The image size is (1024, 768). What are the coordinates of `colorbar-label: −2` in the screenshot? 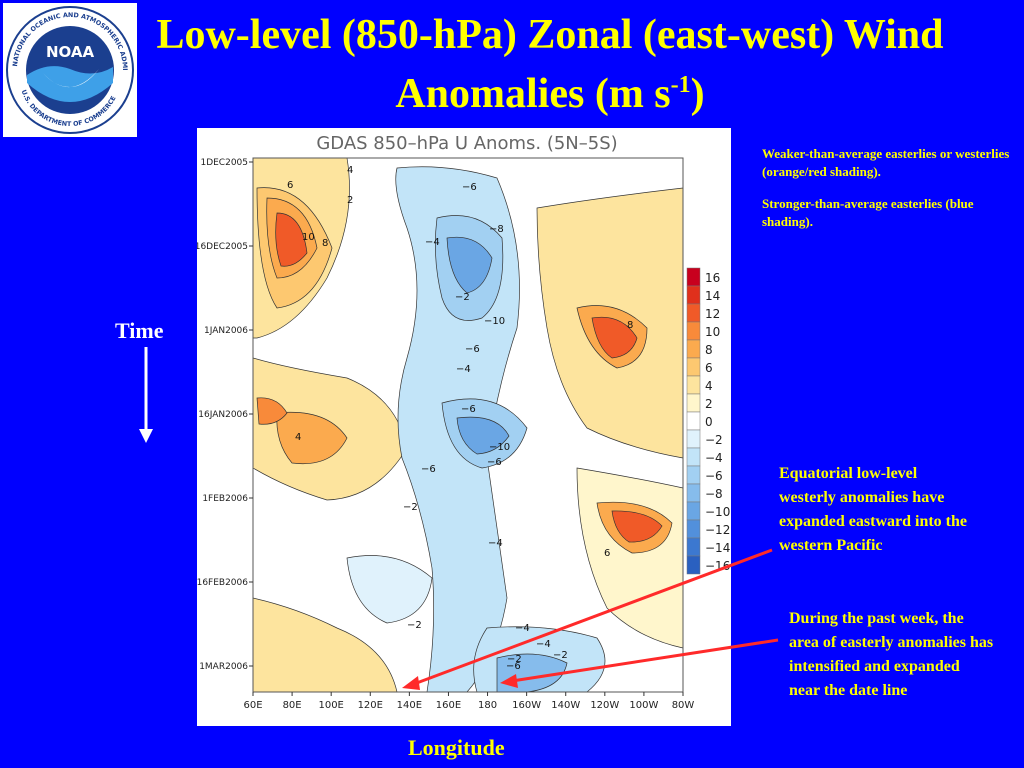 It's located at (714, 440).